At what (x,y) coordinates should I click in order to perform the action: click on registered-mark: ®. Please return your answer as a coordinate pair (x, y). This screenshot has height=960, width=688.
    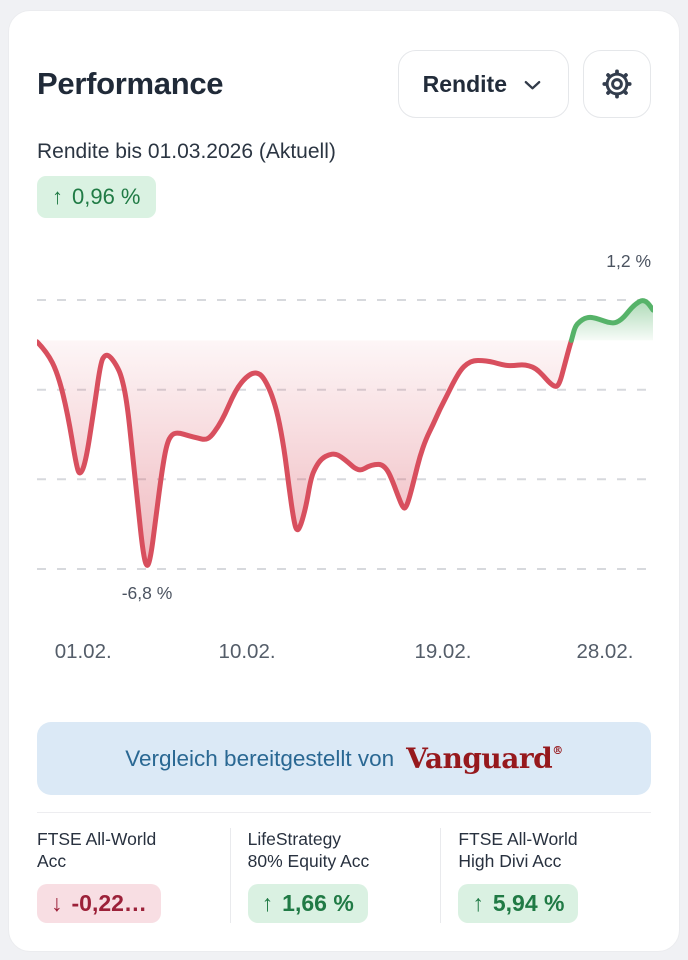
    Looking at the image, I should click on (557, 750).